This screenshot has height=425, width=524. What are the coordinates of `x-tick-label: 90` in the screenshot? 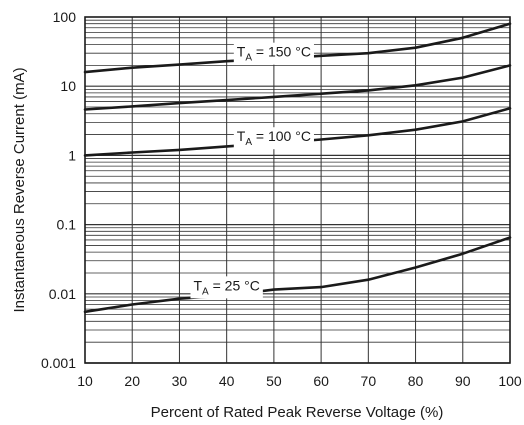 It's located at (463, 381).